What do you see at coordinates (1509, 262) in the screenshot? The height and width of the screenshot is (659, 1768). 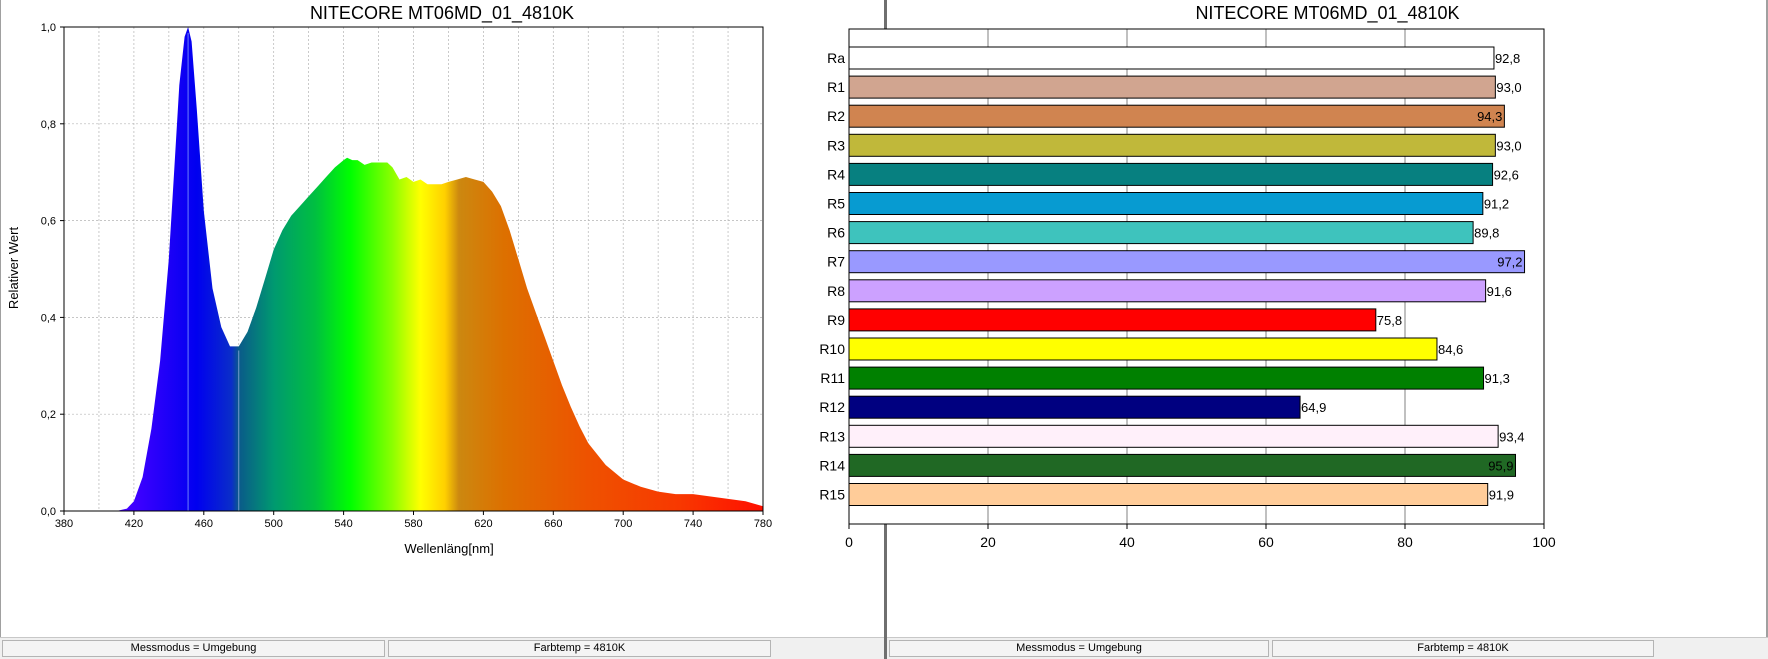 I see `cri-value-label: 97,2` at bounding box center [1509, 262].